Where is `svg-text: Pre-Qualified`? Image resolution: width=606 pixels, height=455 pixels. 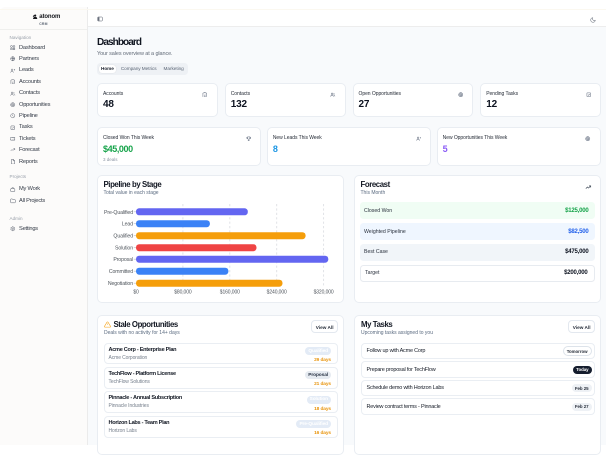
svg-text: Pre-Qualified is located at coordinates (118, 213).